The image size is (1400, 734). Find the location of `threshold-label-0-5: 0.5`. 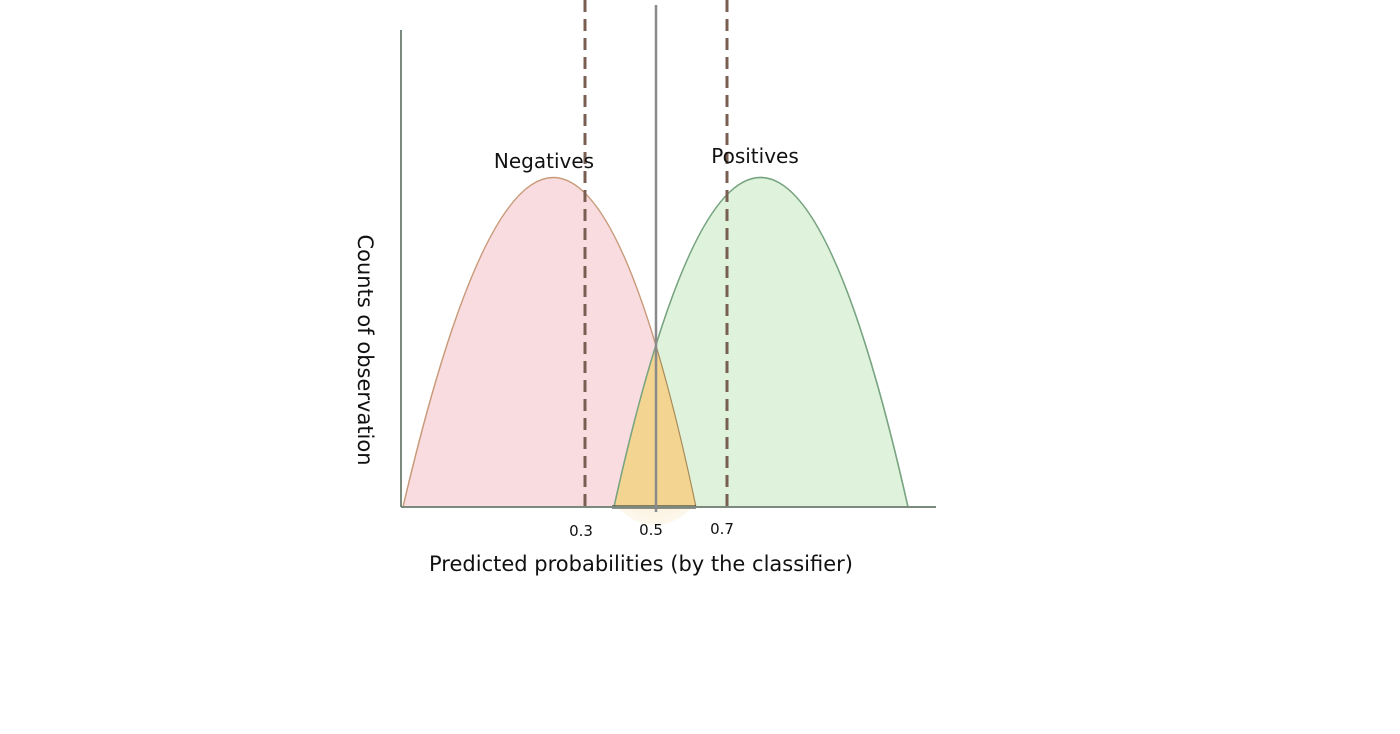

threshold-label-0-5: 0.5 is located at coordinates (651, 530).